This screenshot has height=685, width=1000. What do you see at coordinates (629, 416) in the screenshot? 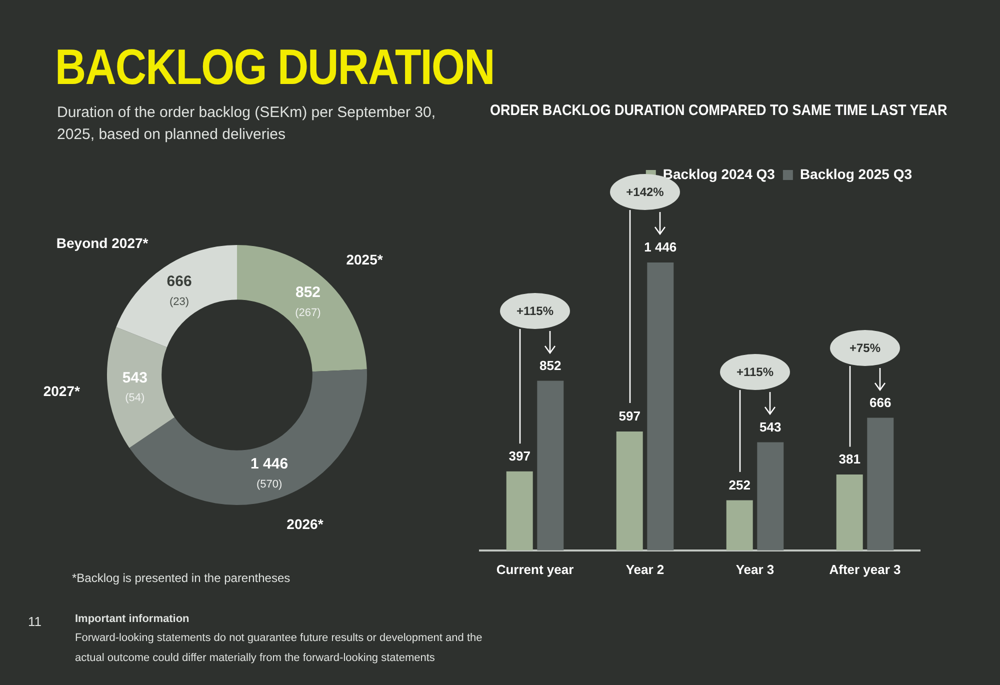
I see `data-label: 597` at bounding box center [629, 416].